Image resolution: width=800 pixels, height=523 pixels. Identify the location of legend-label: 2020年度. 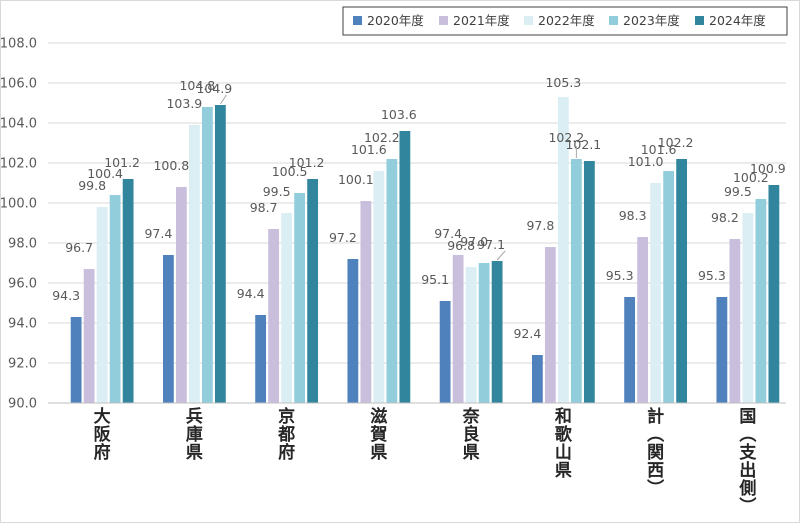
(395, 20).